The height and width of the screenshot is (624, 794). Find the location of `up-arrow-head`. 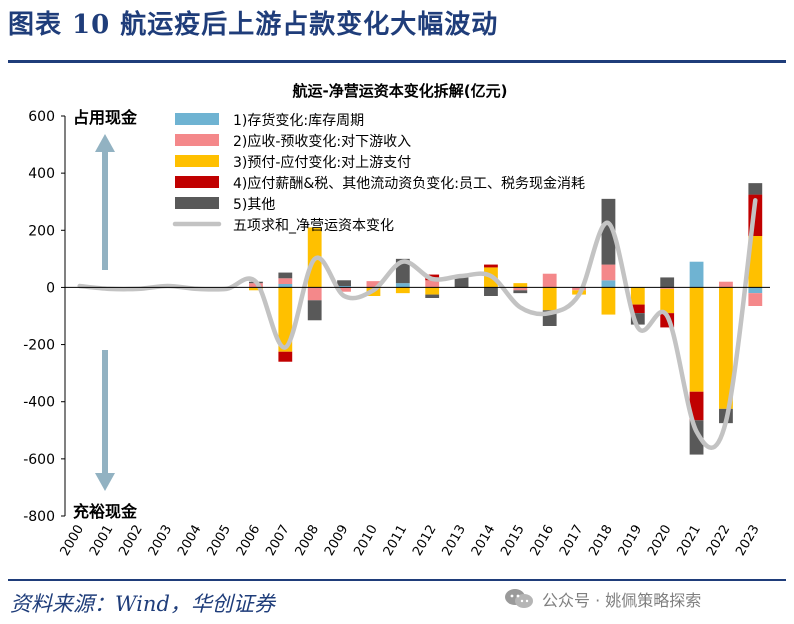

up-arrow-head is located at coordinates (105, 143).